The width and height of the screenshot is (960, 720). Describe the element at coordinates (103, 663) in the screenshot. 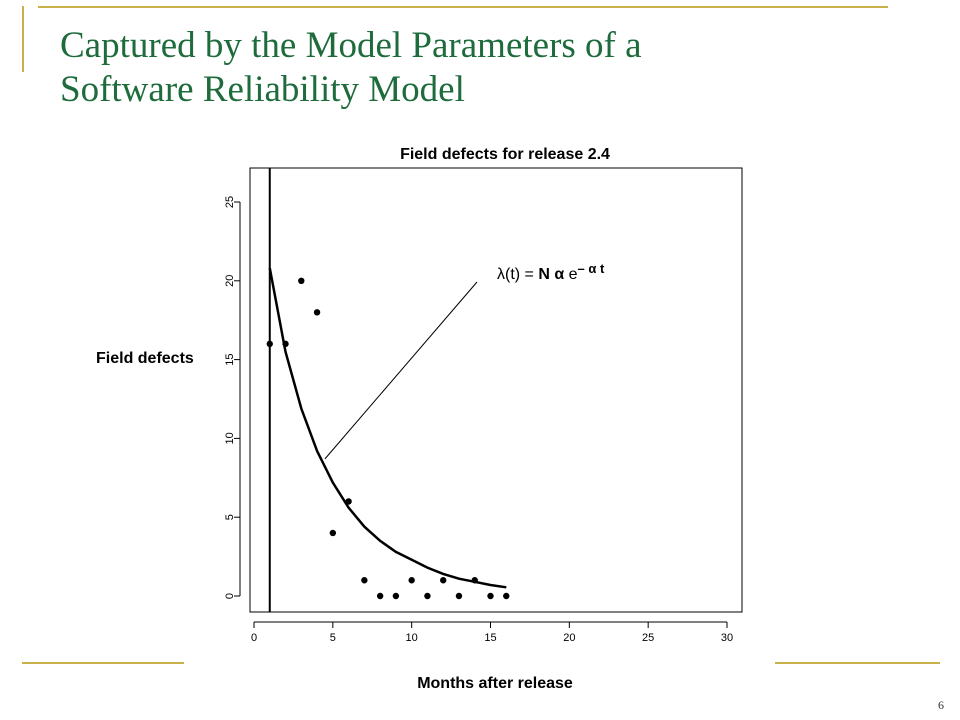

I see `bottom-left-border-line` at that location.